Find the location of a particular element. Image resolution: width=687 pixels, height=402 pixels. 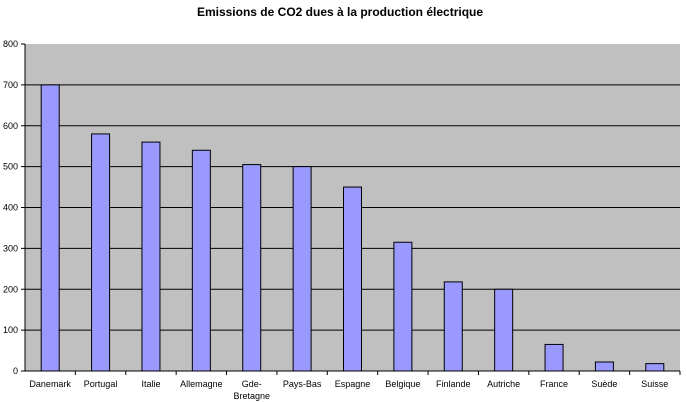

y-tick-label: 700 is located at coordinates (10, 85).